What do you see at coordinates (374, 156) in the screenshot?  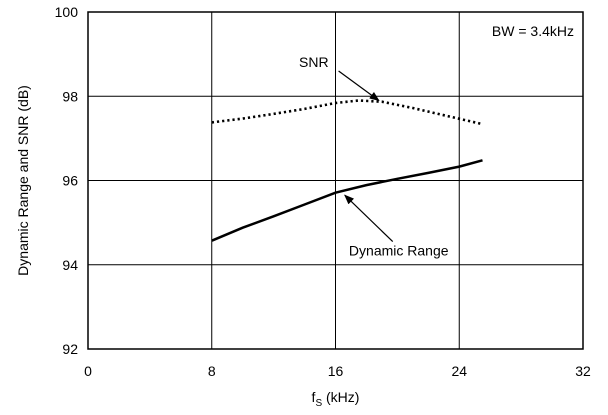 I see `annotations: SNR Dynamic Range` at bounding box center [374, 156].